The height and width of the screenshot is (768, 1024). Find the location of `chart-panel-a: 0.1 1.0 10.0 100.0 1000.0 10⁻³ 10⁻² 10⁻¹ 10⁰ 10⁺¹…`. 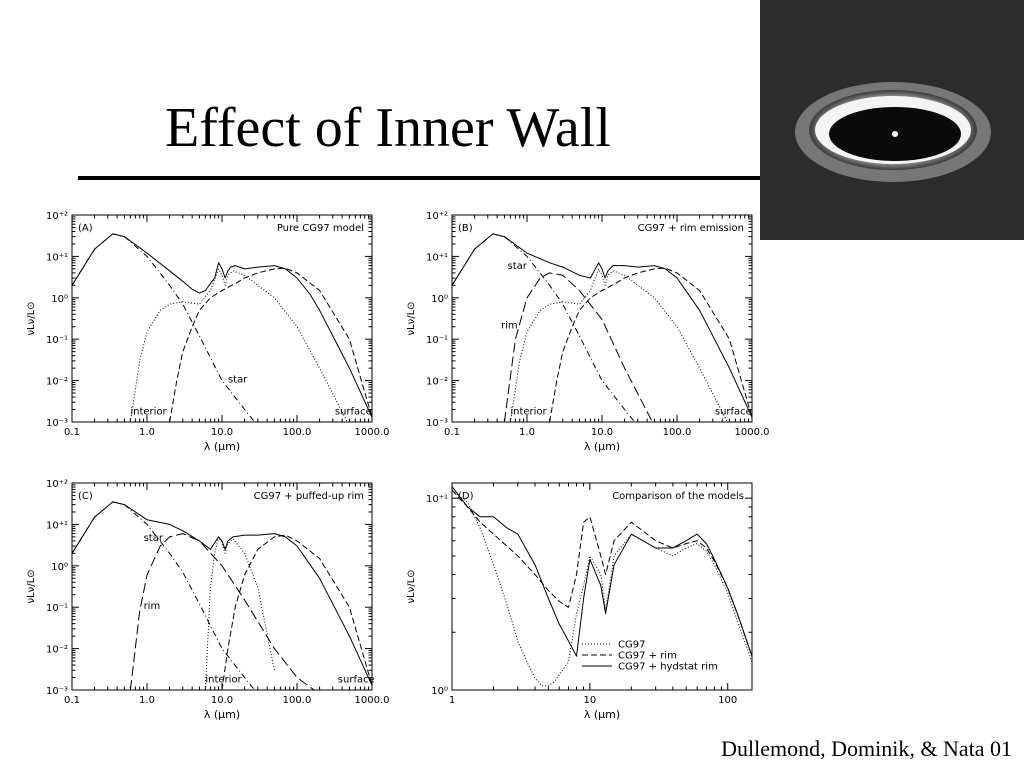

chart-panel-a: 0.1 1.0 10.0 100.0 1000.0 10⁻³ 10⁻² 10⁻¹ 10⁰ 10⁺¹… is located at coordinates (208, 332).